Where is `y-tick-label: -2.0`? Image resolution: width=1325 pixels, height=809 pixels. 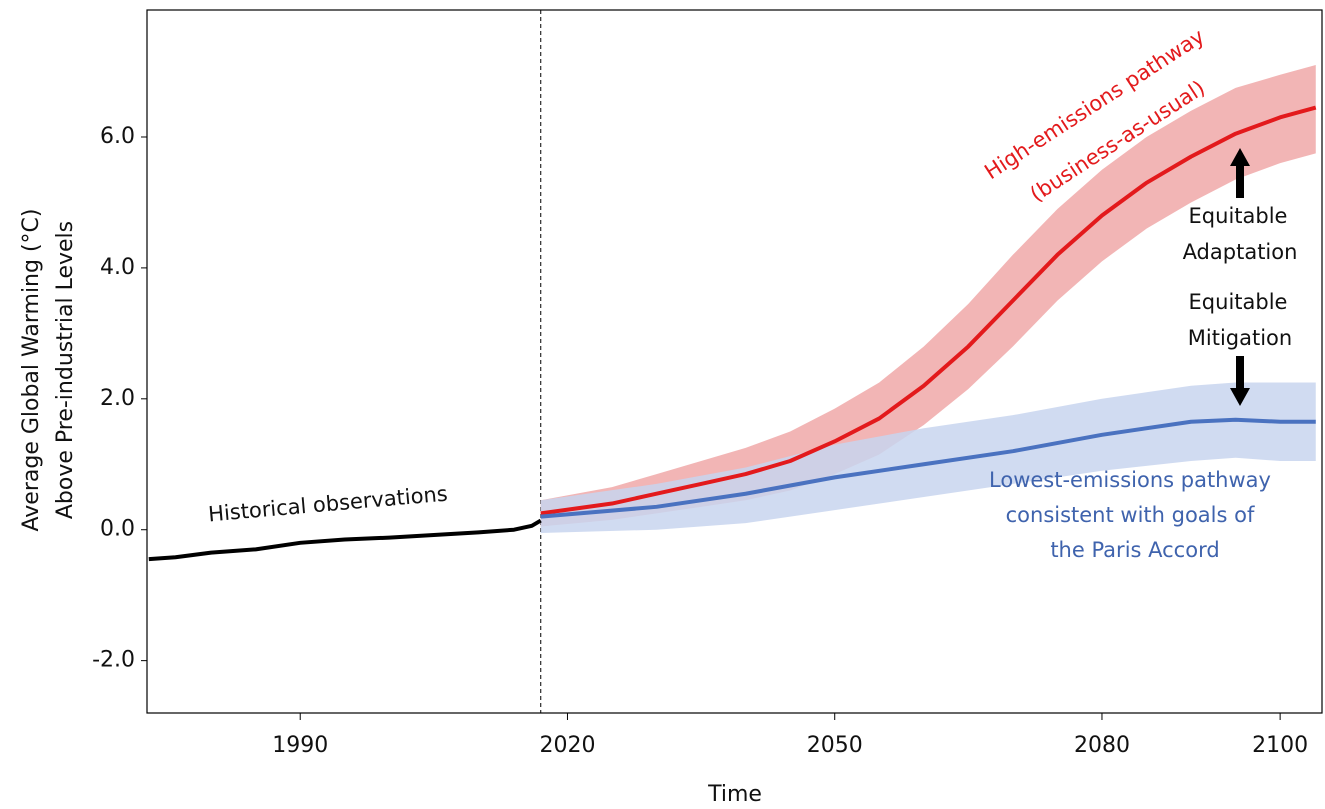 y-tick-label: -2.0 is located at coordinates (113, 660).